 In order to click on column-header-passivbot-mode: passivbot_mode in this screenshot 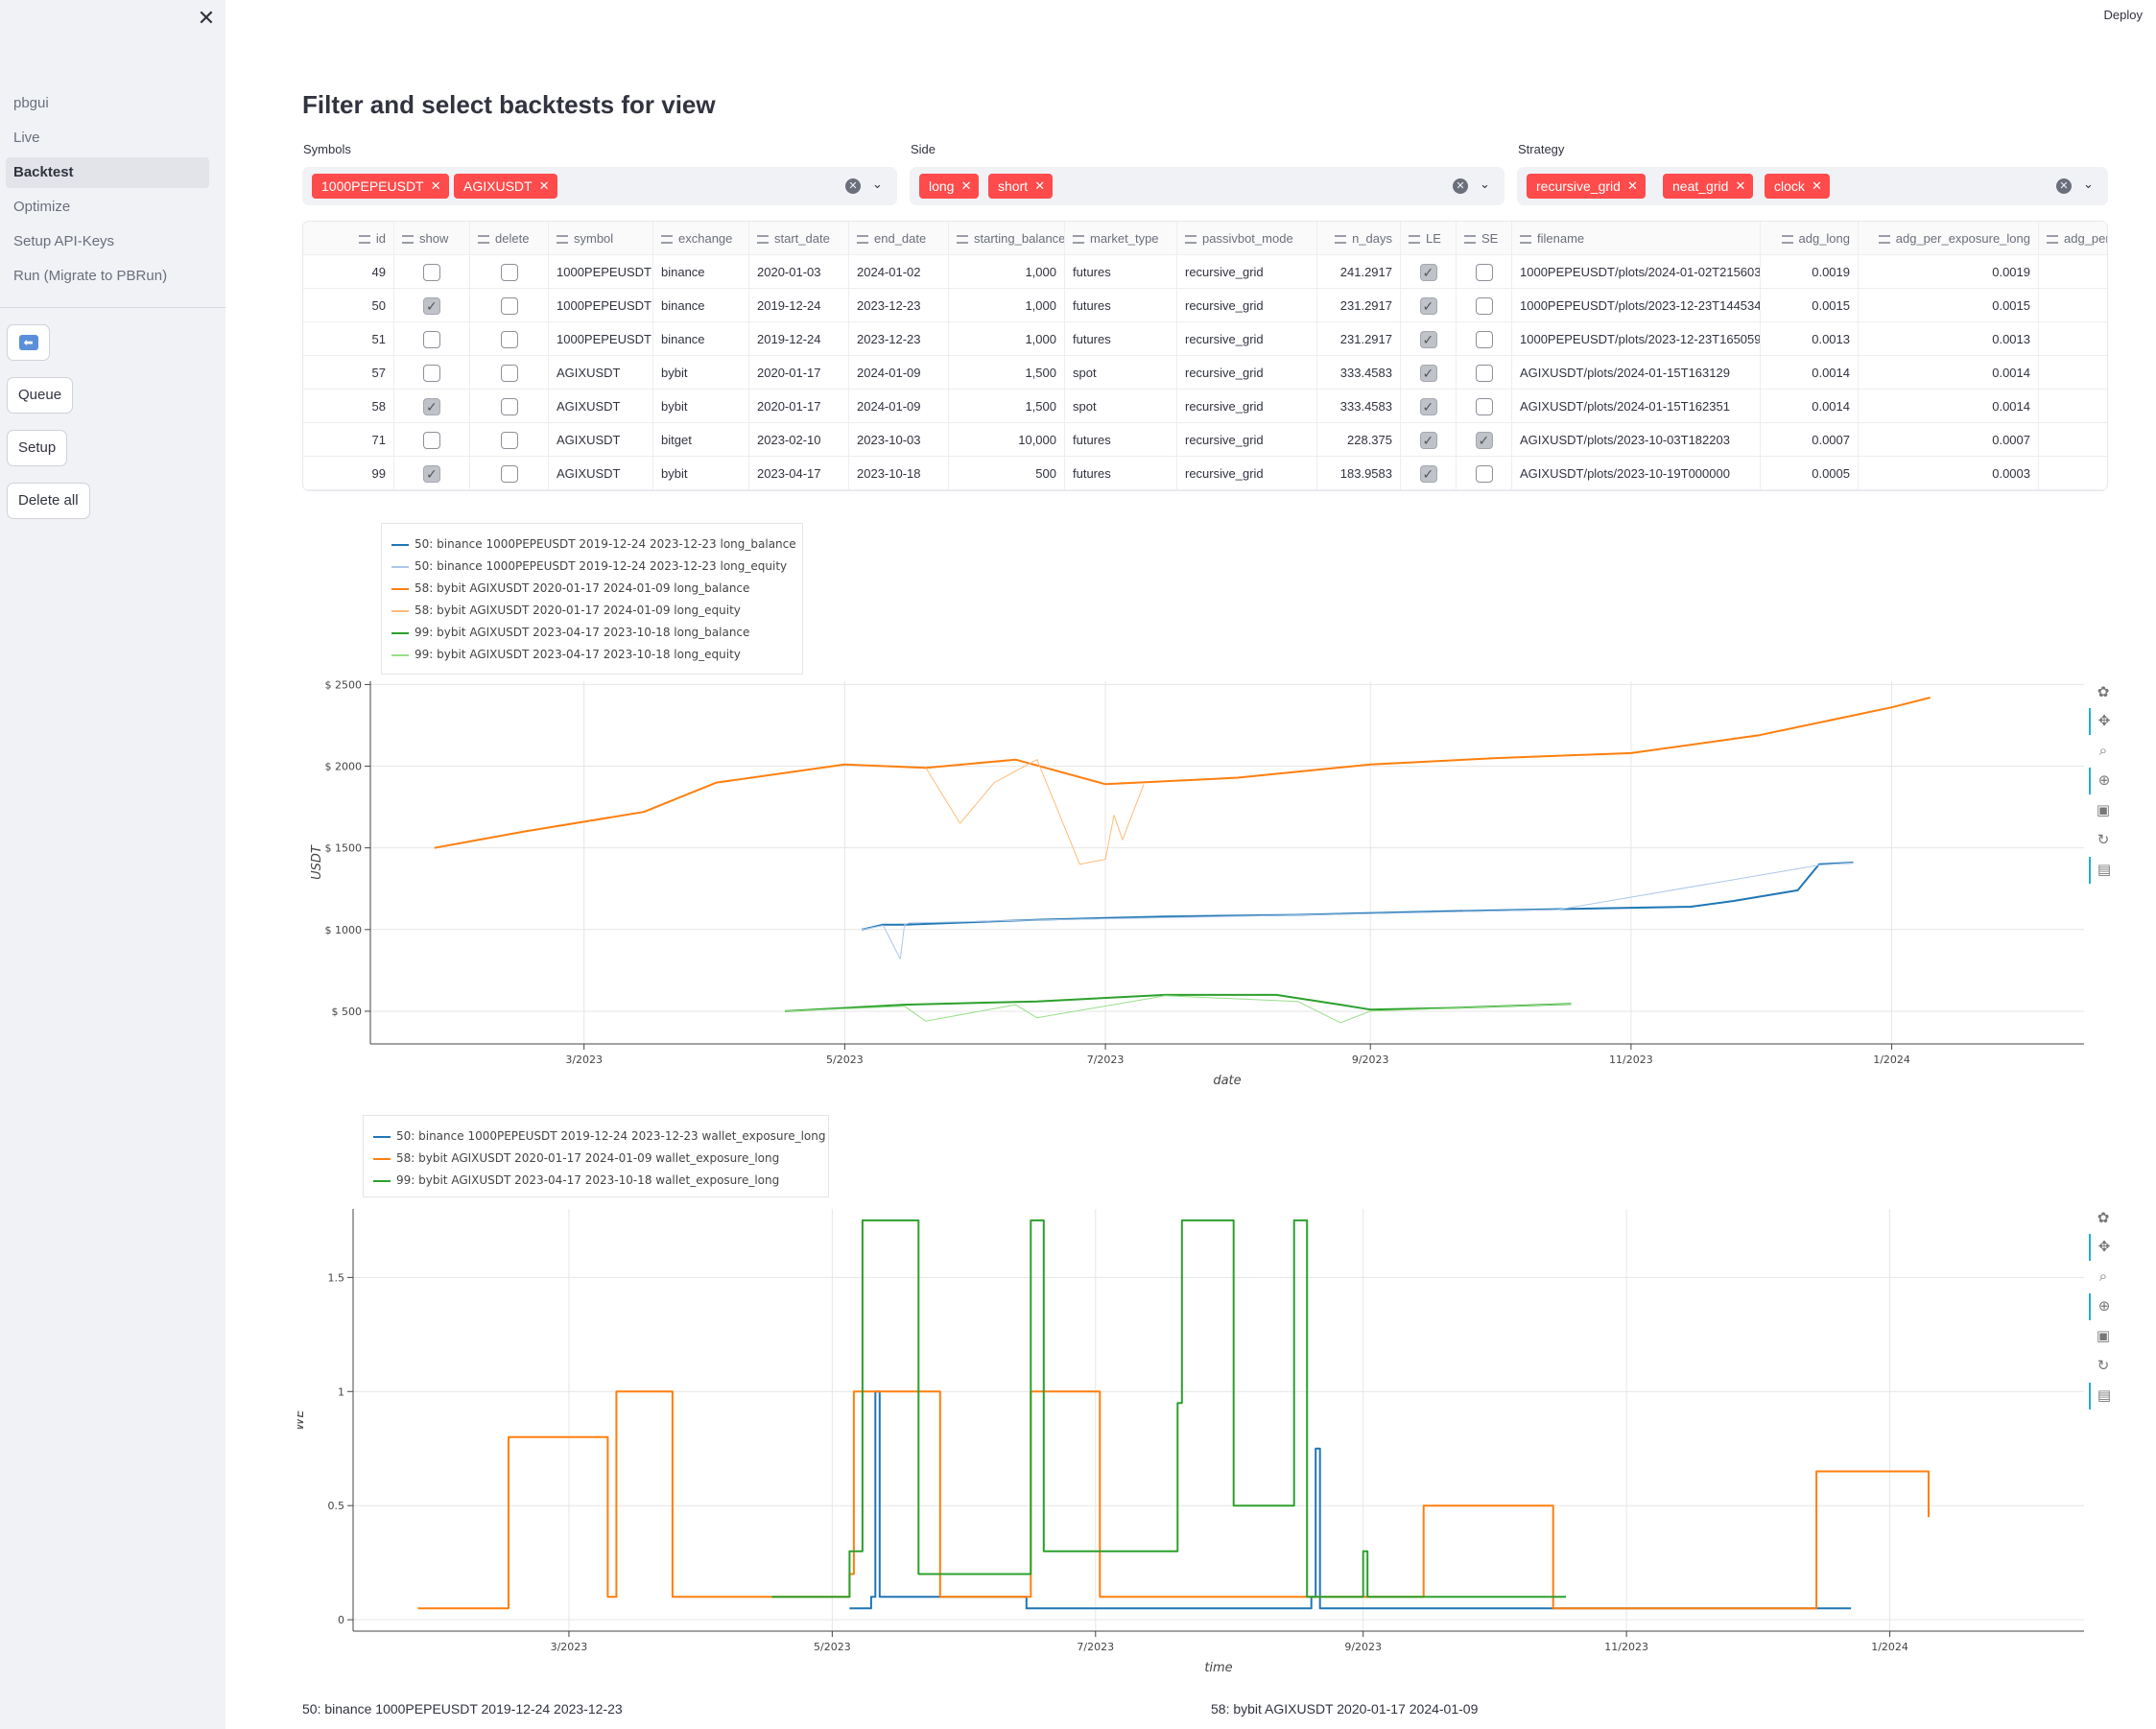, I will do `click(1247, 238)`.